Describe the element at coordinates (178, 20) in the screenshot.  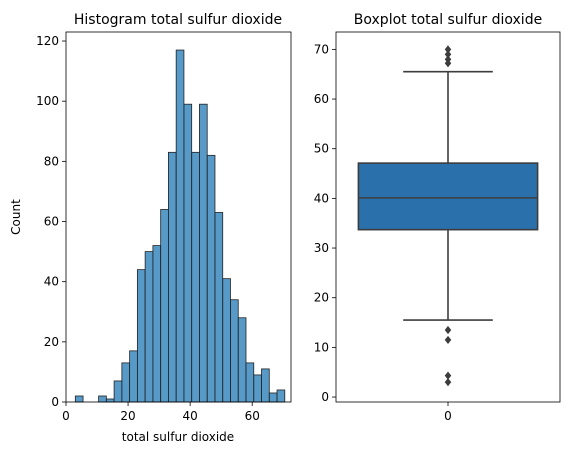
I see `histogram-title: Histogram total sulfur dioxide` at that location.